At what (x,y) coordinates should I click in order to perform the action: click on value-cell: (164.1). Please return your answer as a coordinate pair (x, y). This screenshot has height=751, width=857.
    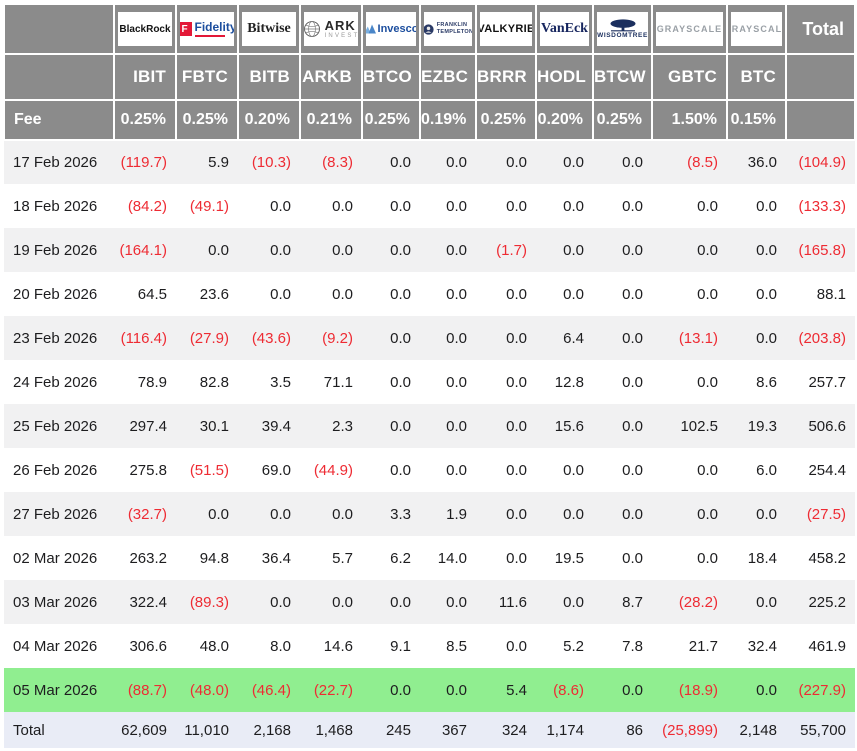
    Looking at the image, I should click on (143, 250).